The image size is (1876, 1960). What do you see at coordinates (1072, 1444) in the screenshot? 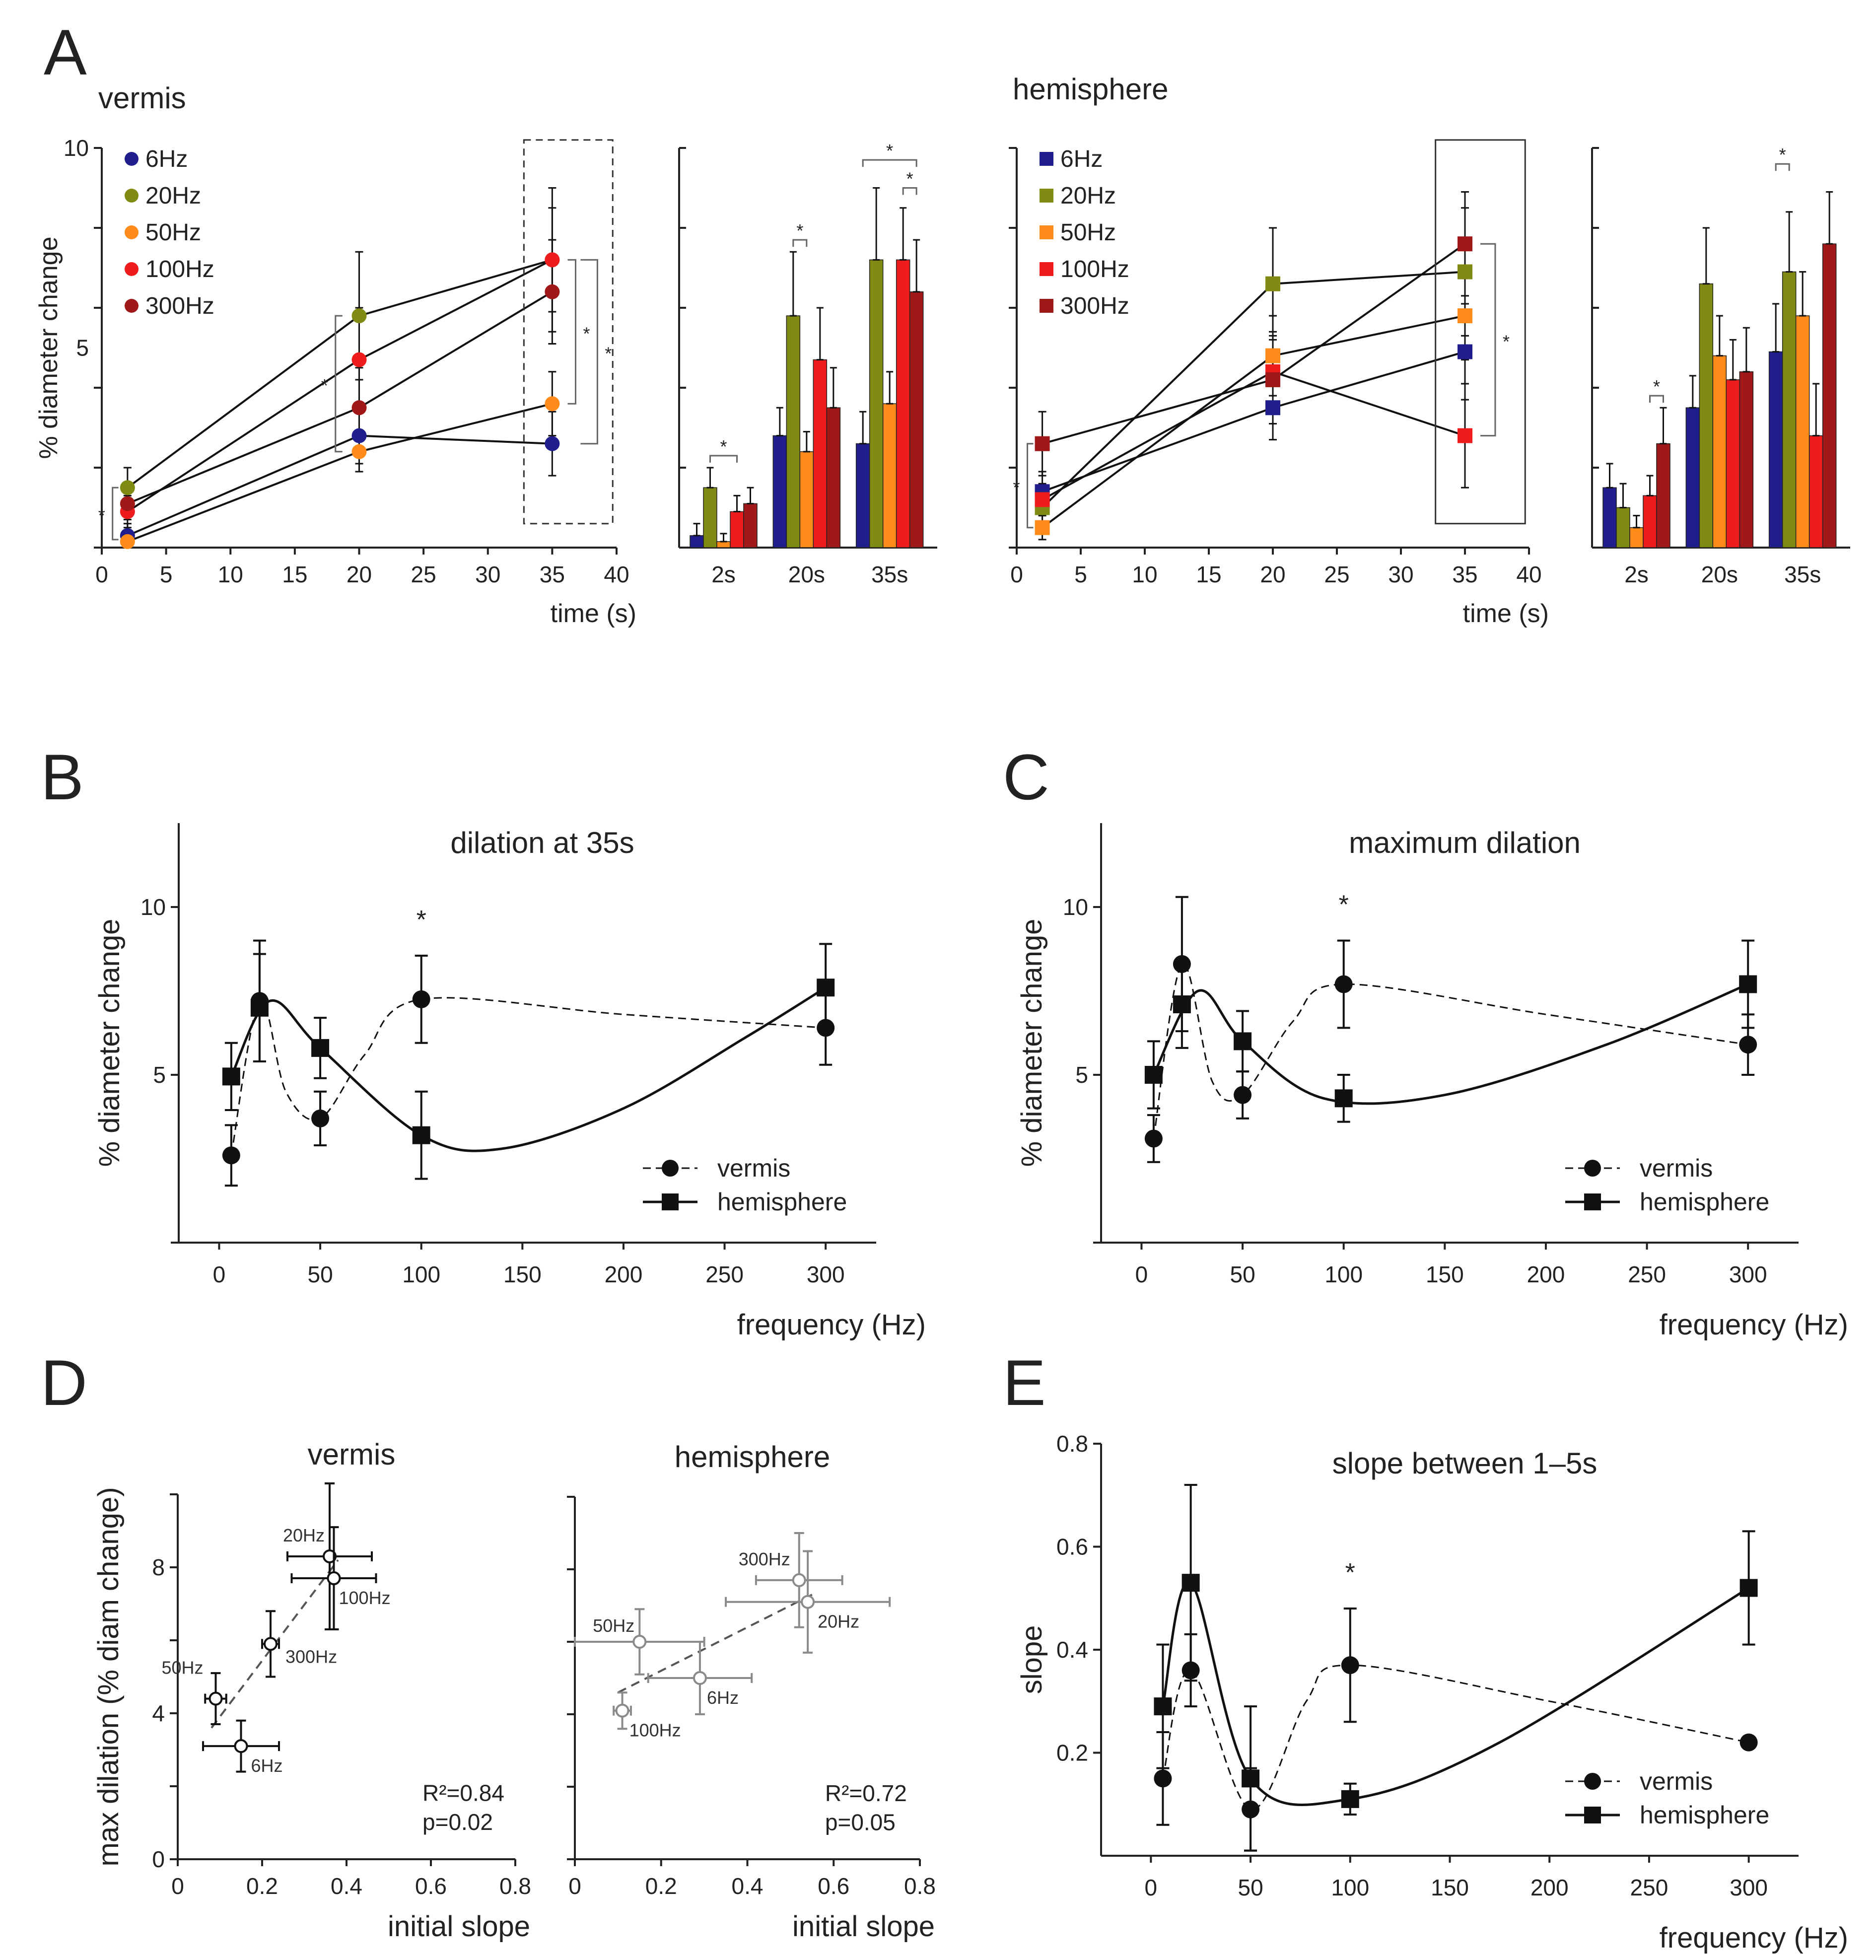
I see `y-tick-label: 0.8` at bounding box center [1072, 1444].